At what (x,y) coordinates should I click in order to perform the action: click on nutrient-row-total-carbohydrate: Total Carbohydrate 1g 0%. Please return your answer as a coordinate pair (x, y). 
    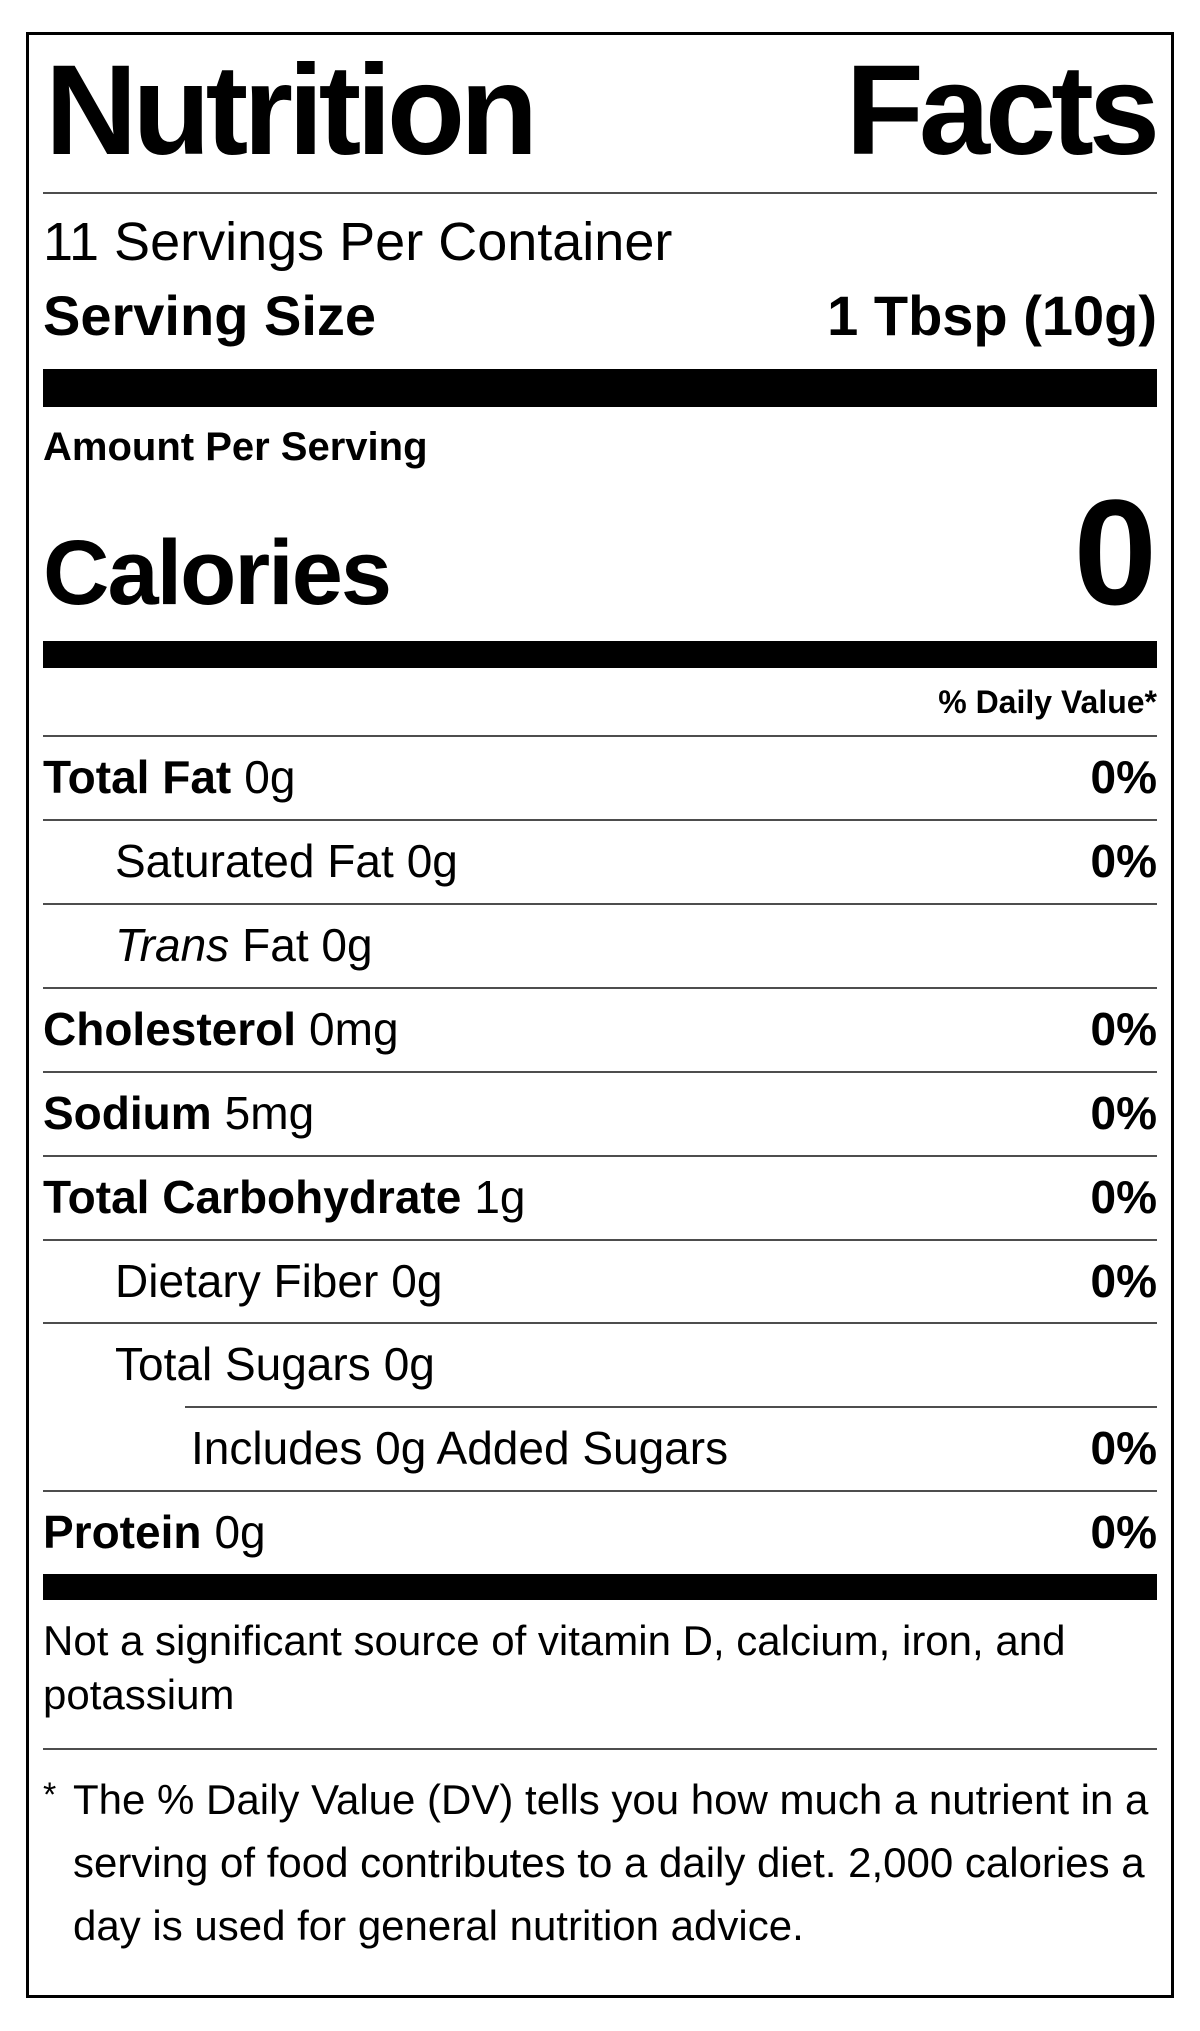
    Looking at the image, I should click on (600, 1196).